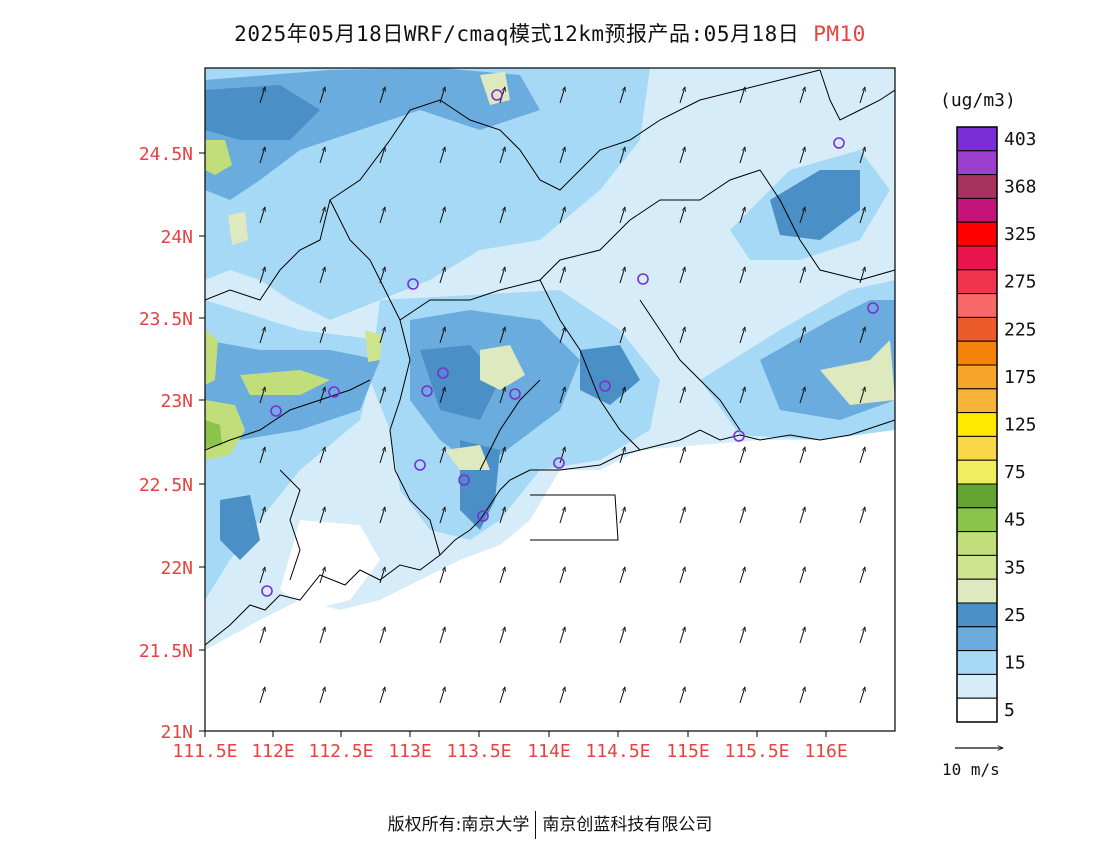  I want to click on lat-label: 23N, so click(176, 401).